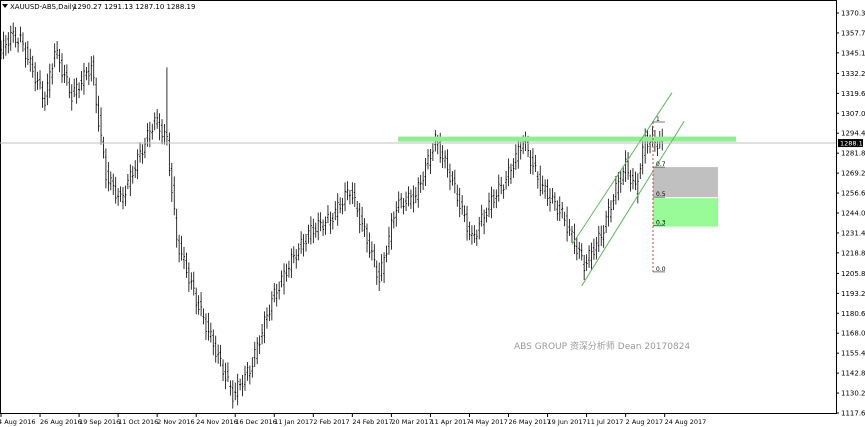 The height and width of the screenshot is (427, 865). What do you see at coordinates (685, 182) in the screenshot?
I see `fib-zone-upper` at bounding box center [685, 182].